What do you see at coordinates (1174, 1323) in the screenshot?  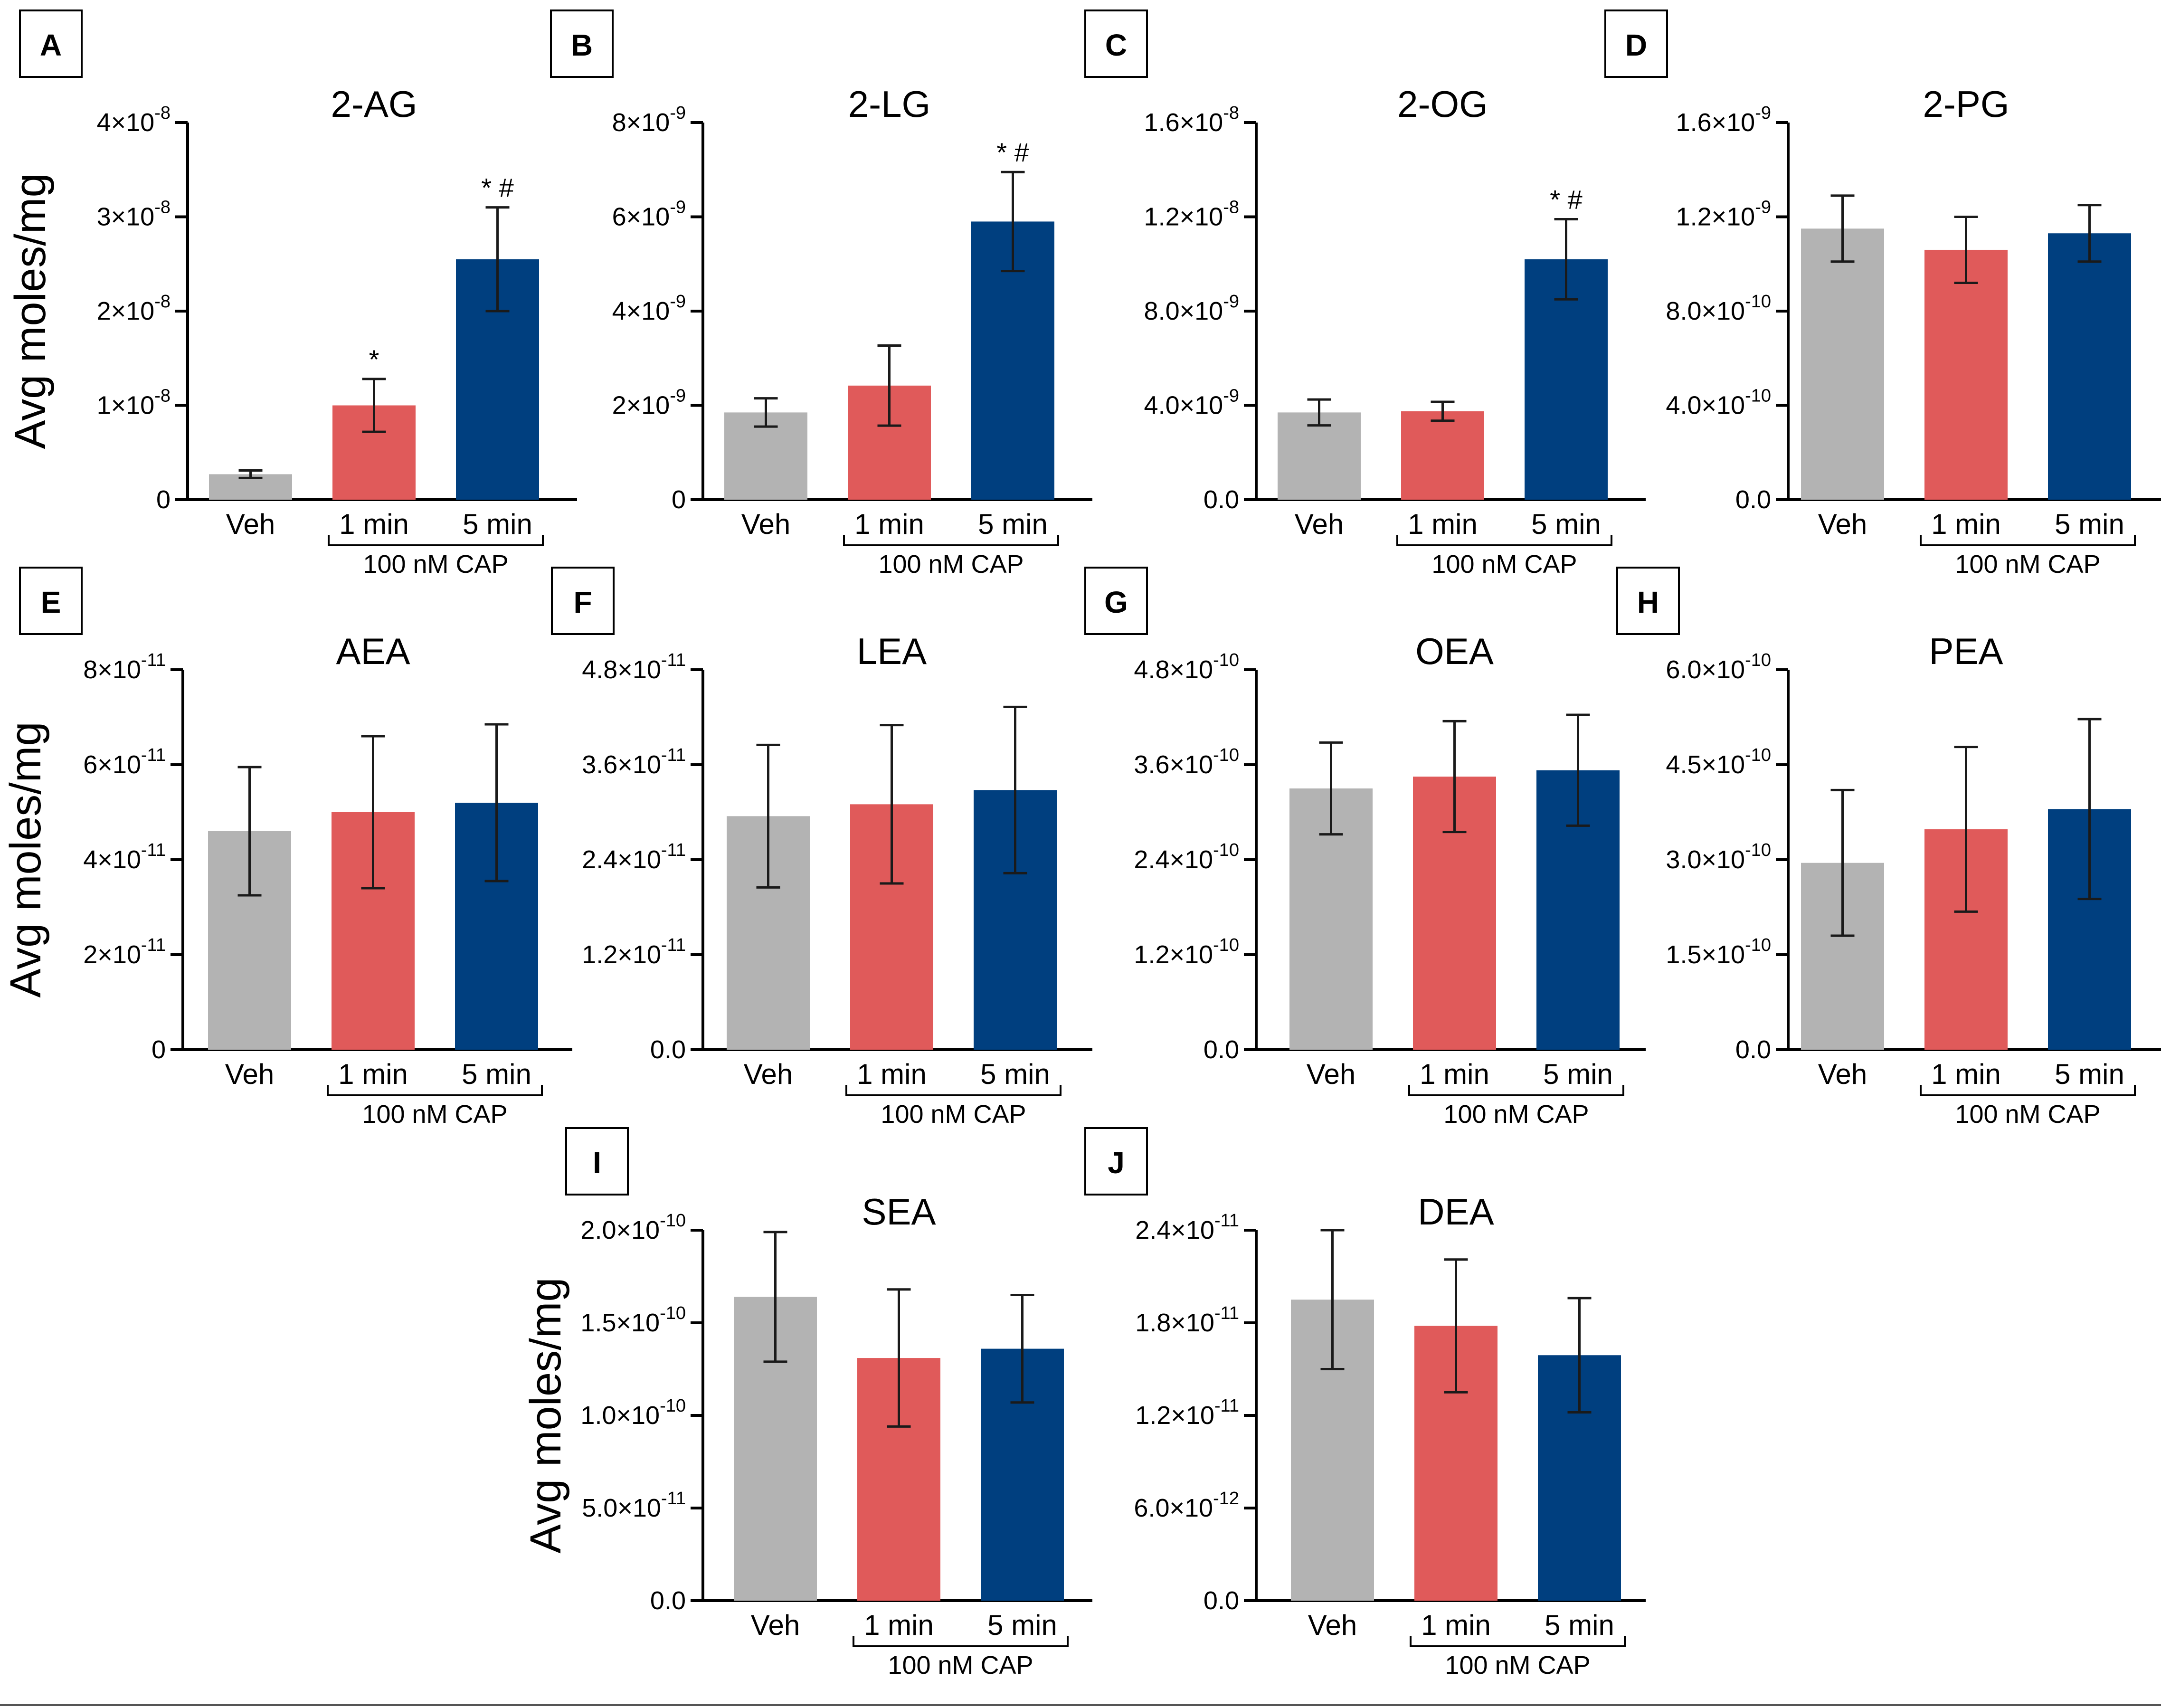 I see `y-tick-mantissa: 1.8×10` at bounding box center [1174, 1323].